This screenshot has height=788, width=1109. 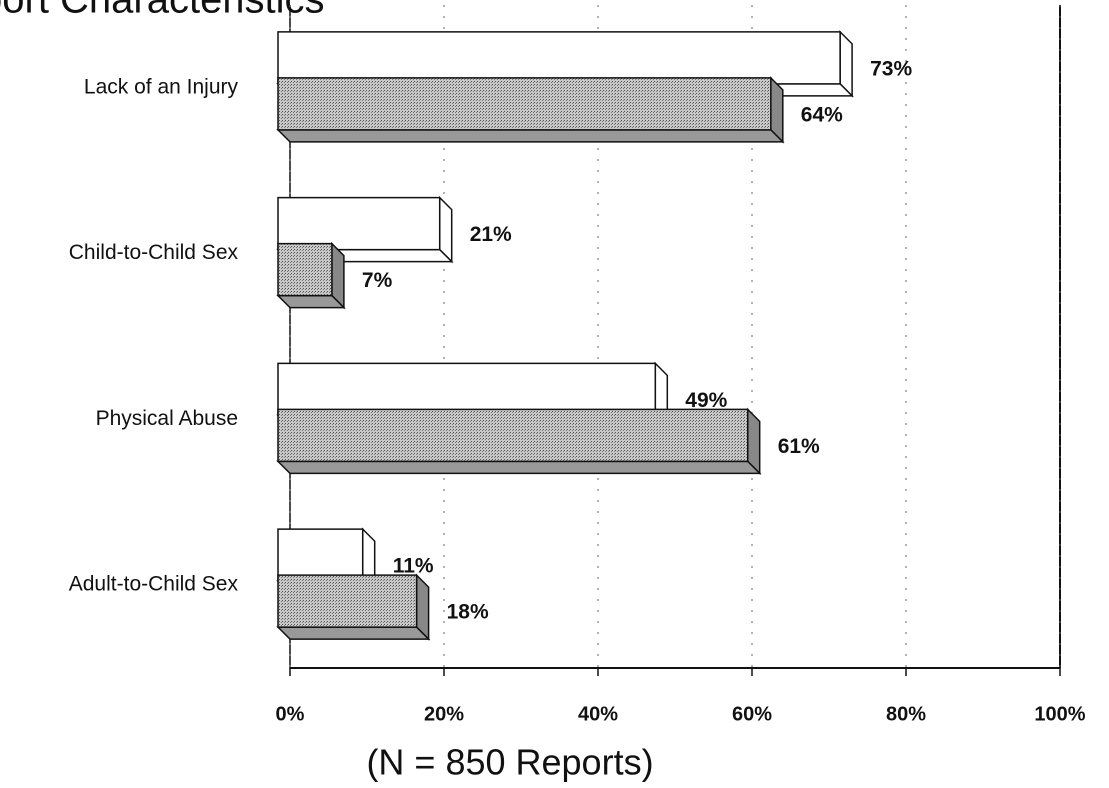 I want to click on x-tick-label: 60%, so click(x=752, y=714).